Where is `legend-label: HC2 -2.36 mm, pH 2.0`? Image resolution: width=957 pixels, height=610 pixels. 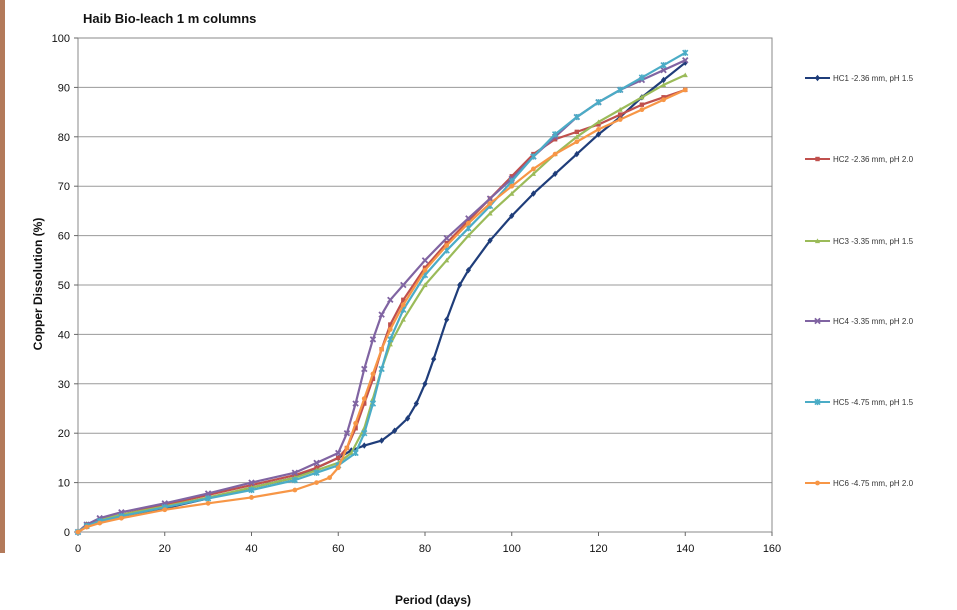
legend-label: HC2 -2.36 mm, pH 2.0 is located at coordinates (873, 159).